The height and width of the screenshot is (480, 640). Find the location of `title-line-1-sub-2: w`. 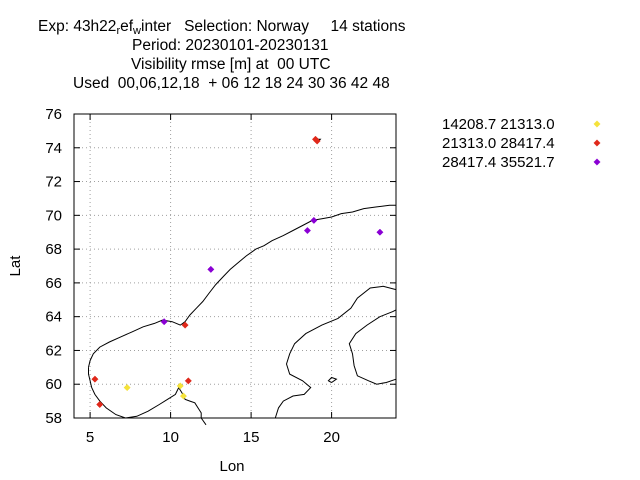

title-line-1-sub-2: w is located at coordinates (137, 31).